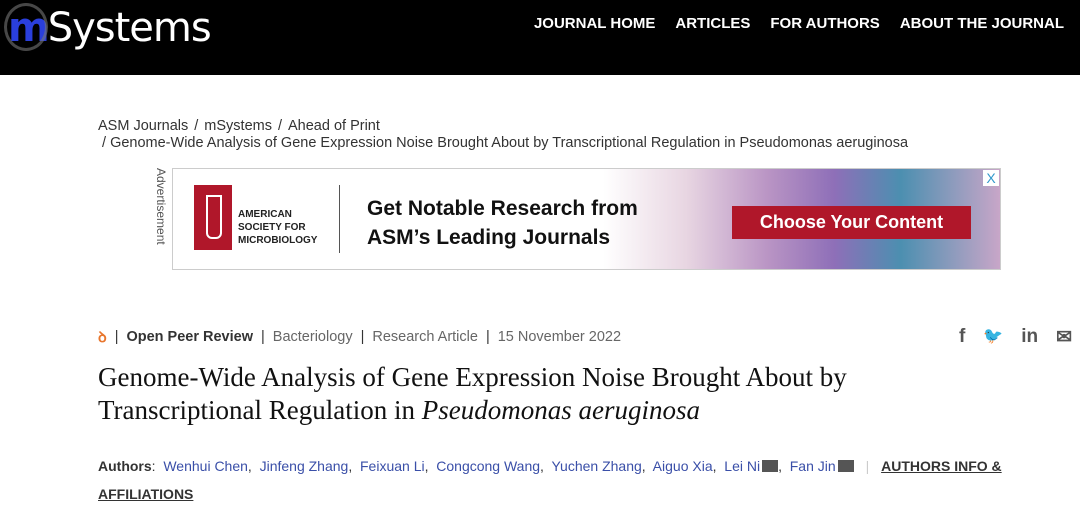  I want to click on author-link: Congcong Wang, so click(488, 466).